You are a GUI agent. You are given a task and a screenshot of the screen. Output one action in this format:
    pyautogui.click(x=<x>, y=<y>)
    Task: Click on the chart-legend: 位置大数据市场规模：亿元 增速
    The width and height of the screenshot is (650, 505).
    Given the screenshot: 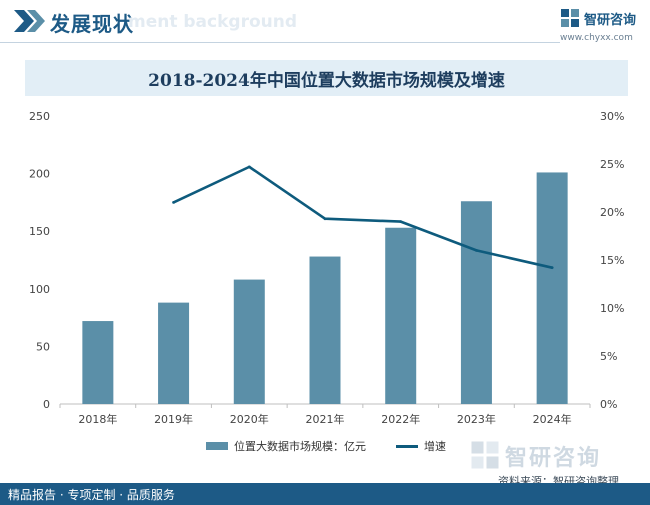 What is the action you would take?
    pyautogui.click(x=325, y=446)
    